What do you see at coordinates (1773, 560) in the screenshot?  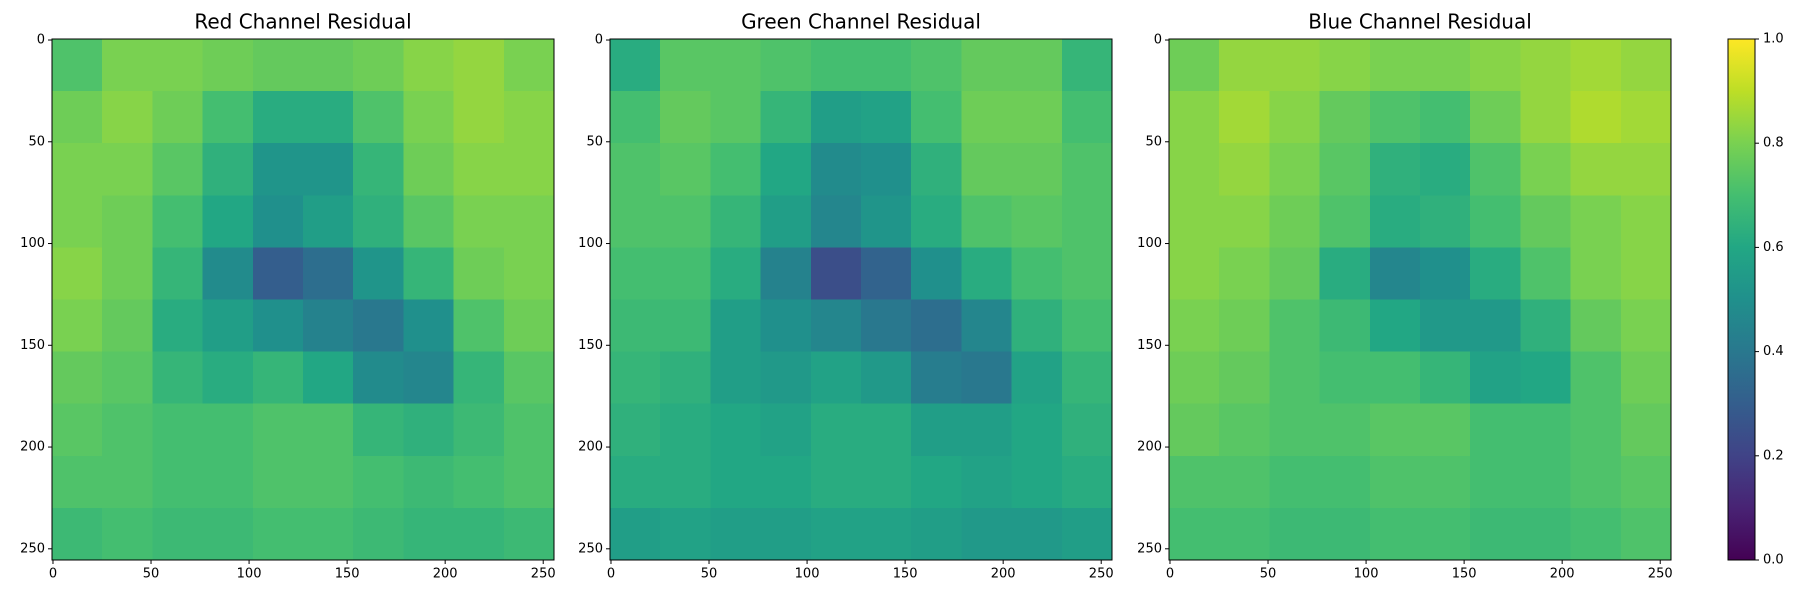 I see `colorbar-tick-label: 0.0` at bounding box center [1773, 560].